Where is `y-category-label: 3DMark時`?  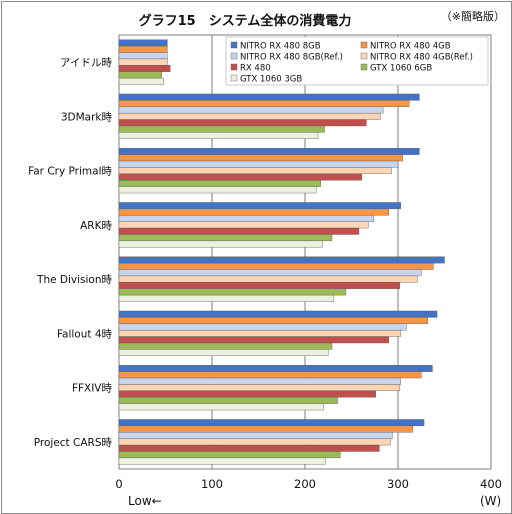
y-category-label: 3DMark時 is located at coordinates (87, 117).